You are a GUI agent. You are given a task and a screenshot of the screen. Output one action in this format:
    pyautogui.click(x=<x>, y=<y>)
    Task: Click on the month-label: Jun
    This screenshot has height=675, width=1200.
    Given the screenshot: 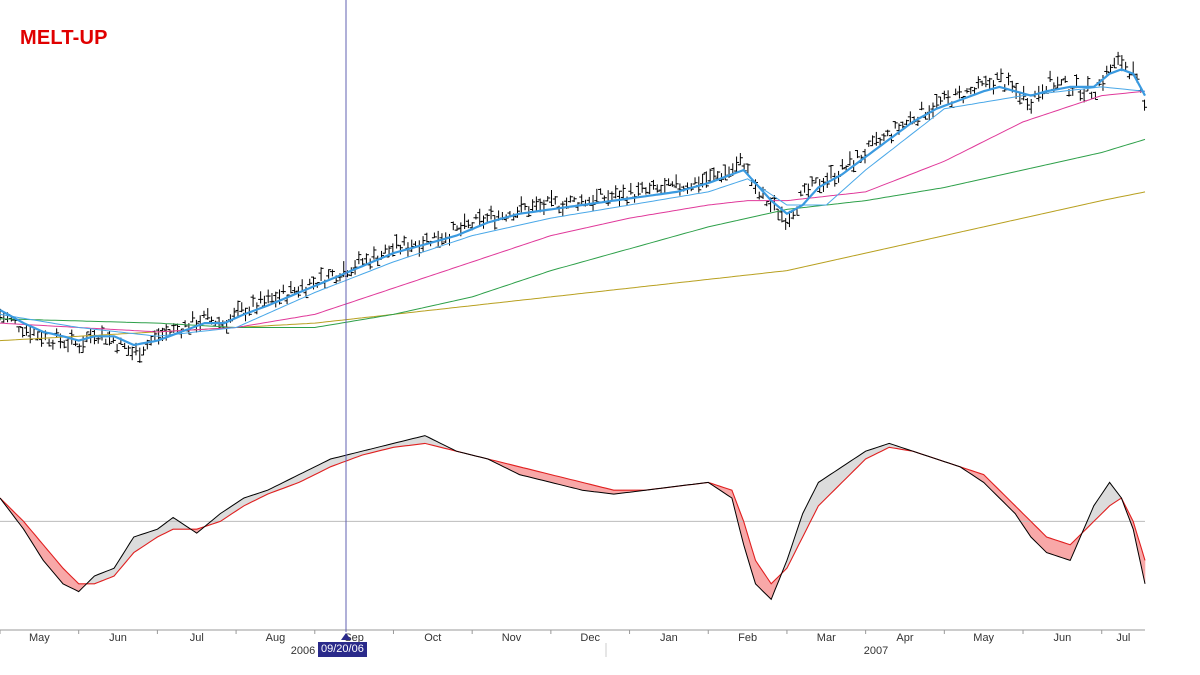 What is the action you would take?
    pyautogui.click(x=1062, y=638)
    